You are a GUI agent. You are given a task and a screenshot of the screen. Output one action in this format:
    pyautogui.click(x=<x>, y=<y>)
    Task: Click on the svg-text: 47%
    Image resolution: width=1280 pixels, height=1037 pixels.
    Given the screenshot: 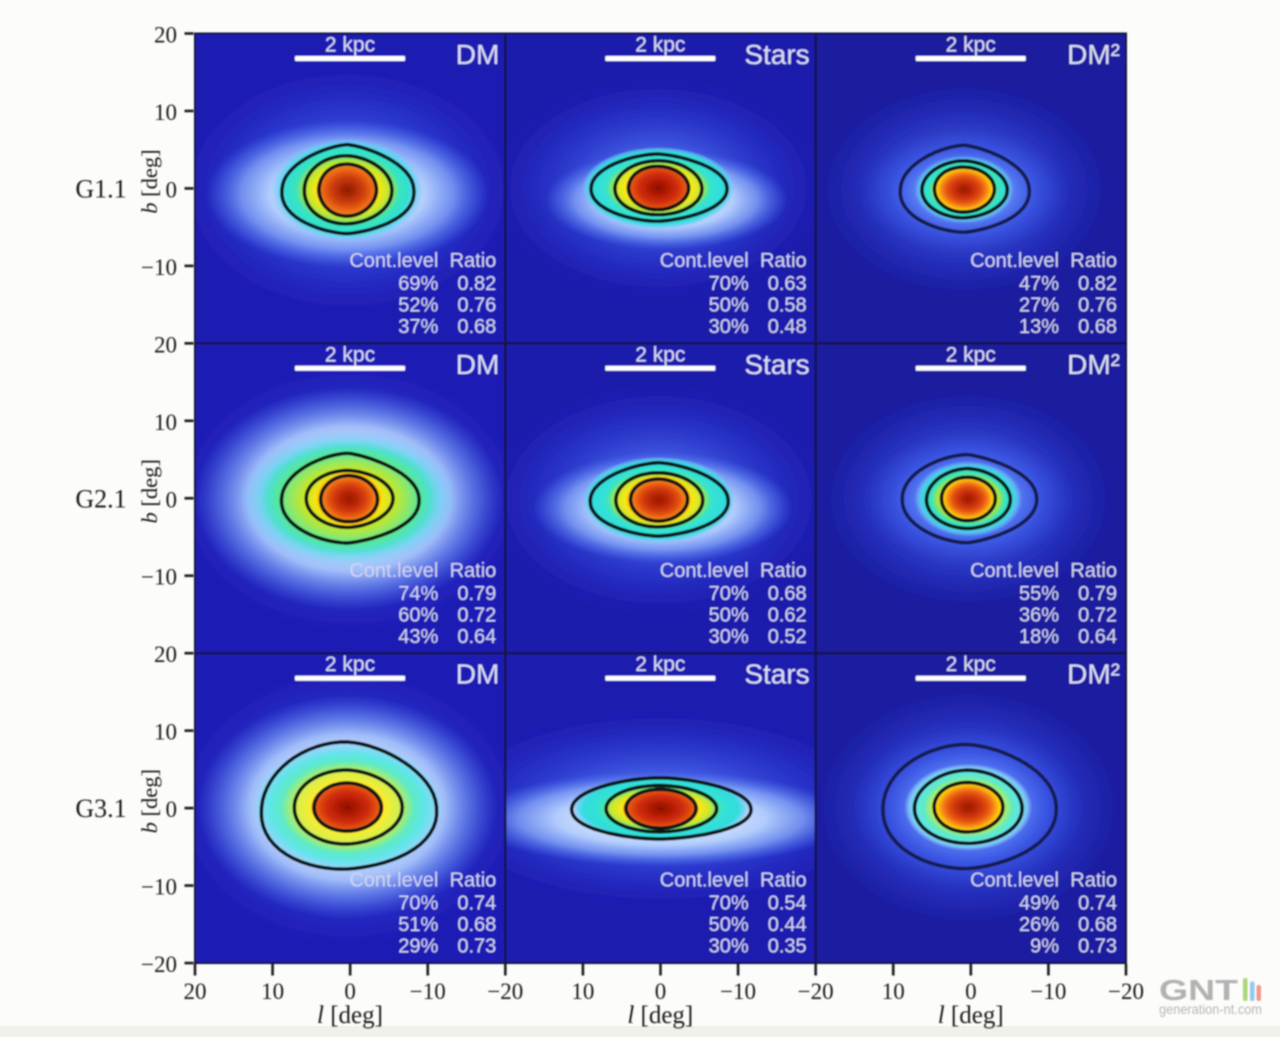 What is the action you would take?
    pyautogui.click(x=1039, y=284)
    